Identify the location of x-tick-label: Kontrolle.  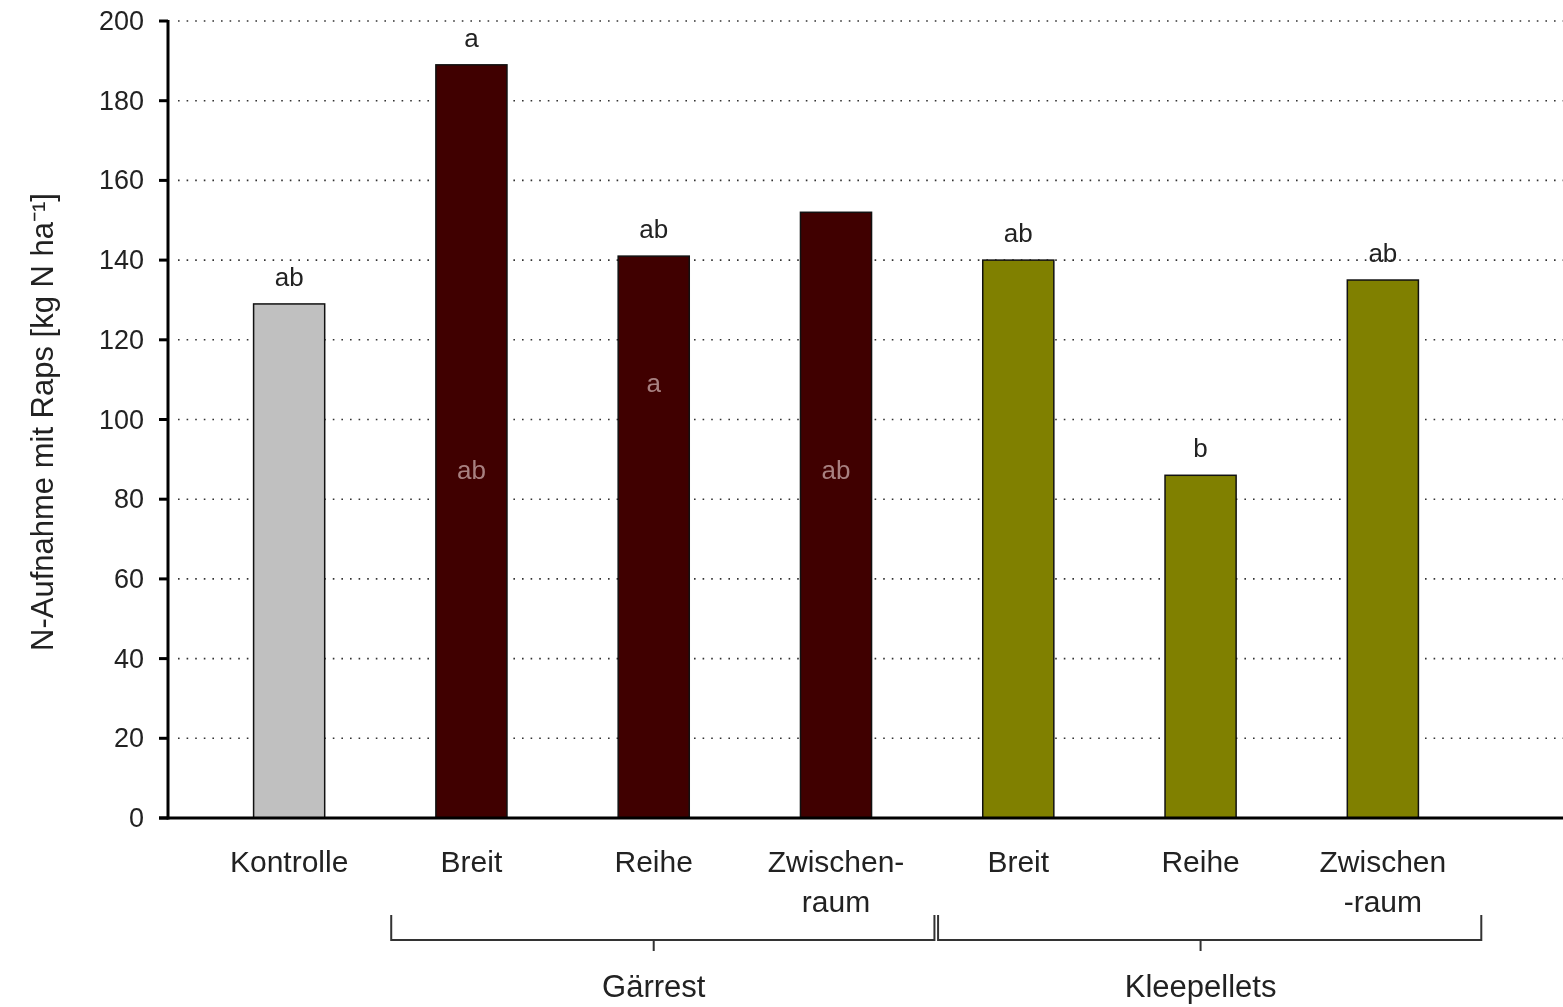
(289, 861).